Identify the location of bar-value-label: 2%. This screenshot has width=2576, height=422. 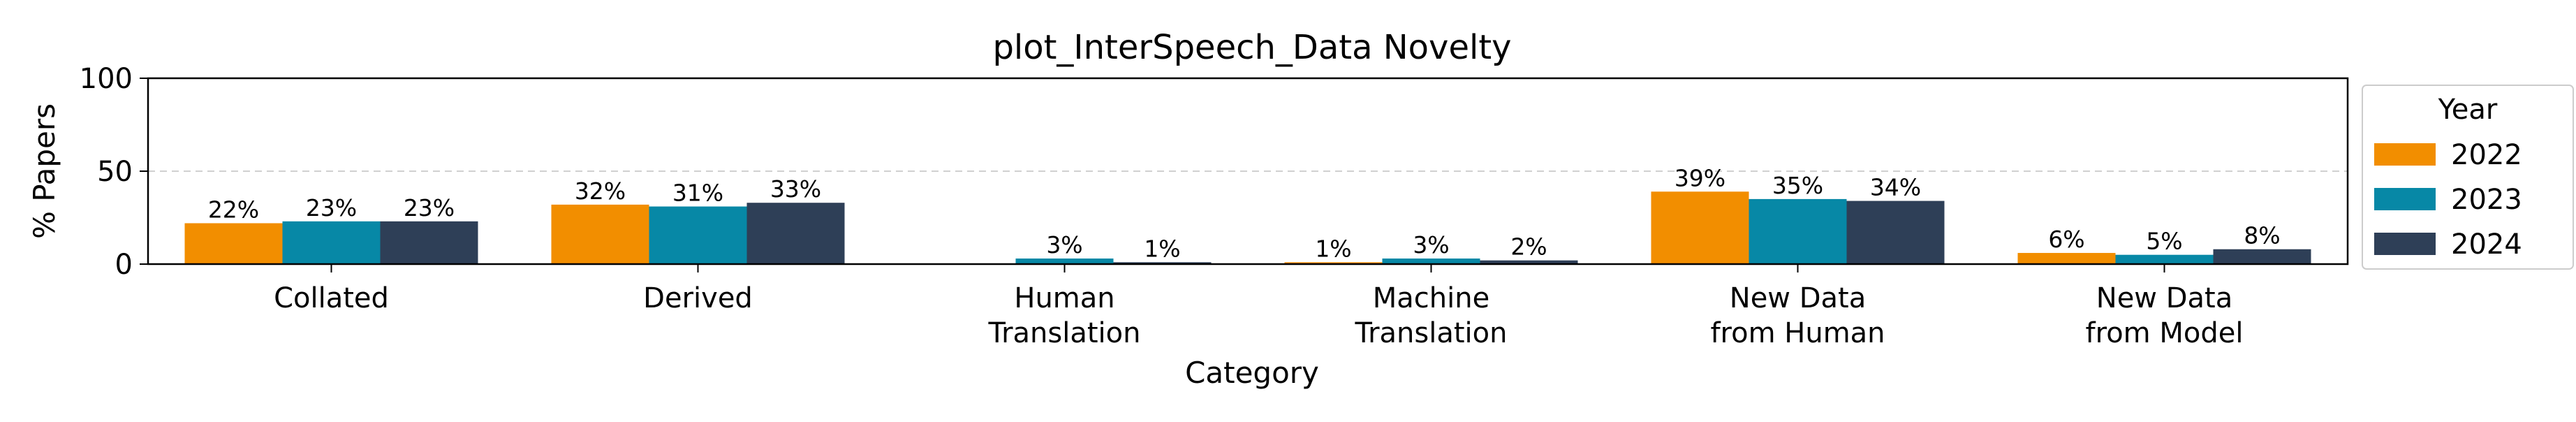
(1528, 247).